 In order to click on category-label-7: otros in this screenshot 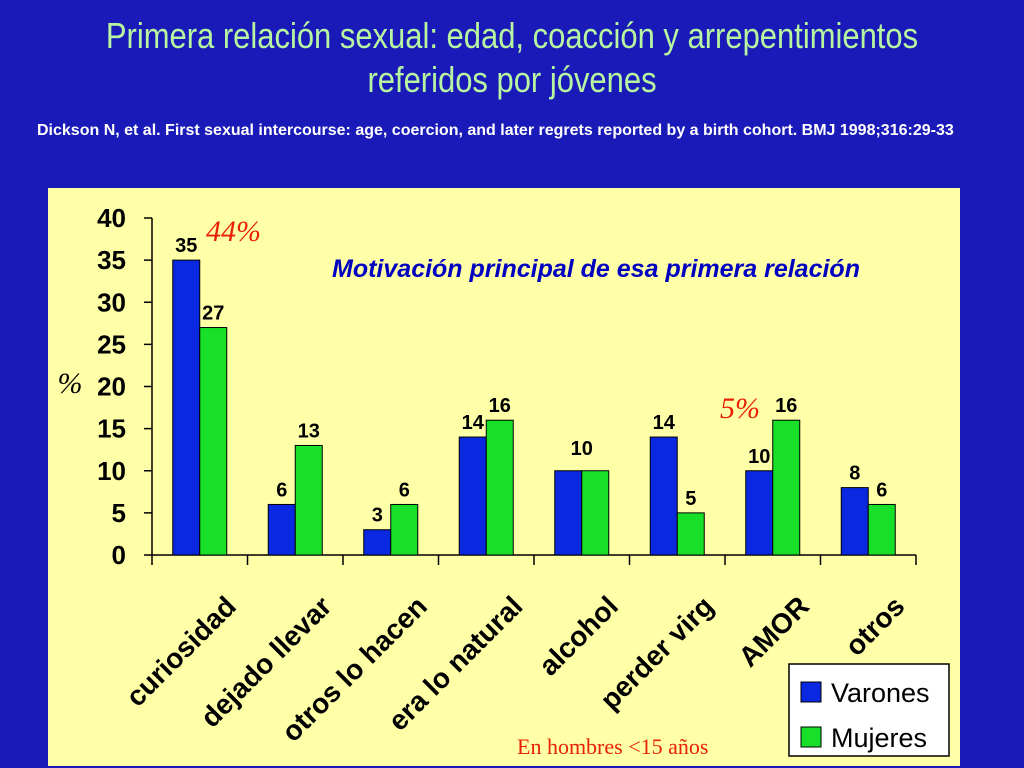, I will do `click(874, 625)`.